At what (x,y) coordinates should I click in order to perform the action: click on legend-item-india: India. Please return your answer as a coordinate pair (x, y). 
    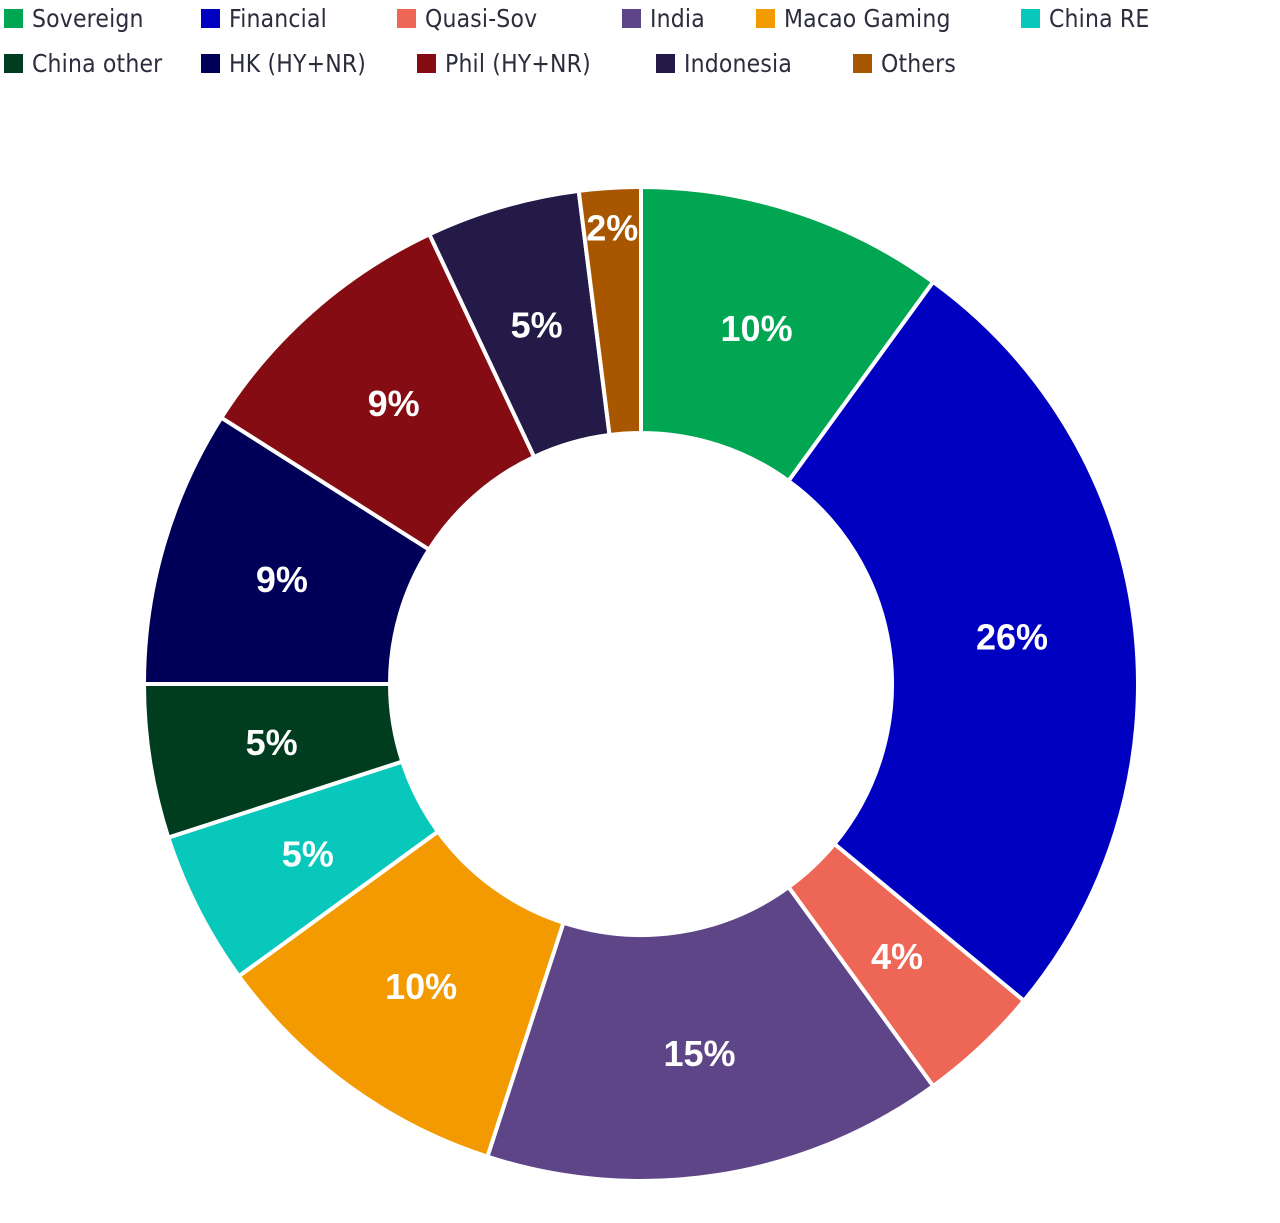
    Looking at the image, I should click on (667, 18).